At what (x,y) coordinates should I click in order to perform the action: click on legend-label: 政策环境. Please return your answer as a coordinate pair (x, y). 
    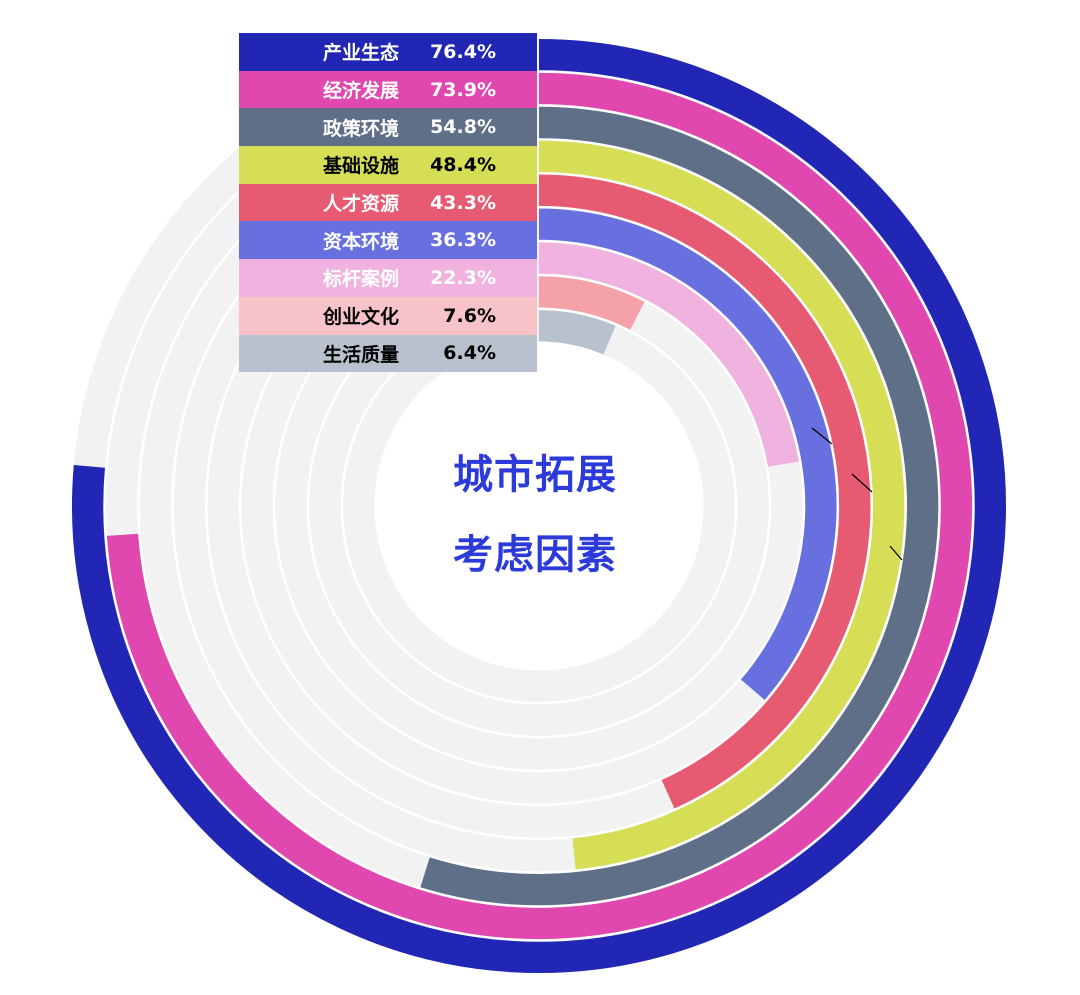
    Looking at the image, I should click on (360, 128).